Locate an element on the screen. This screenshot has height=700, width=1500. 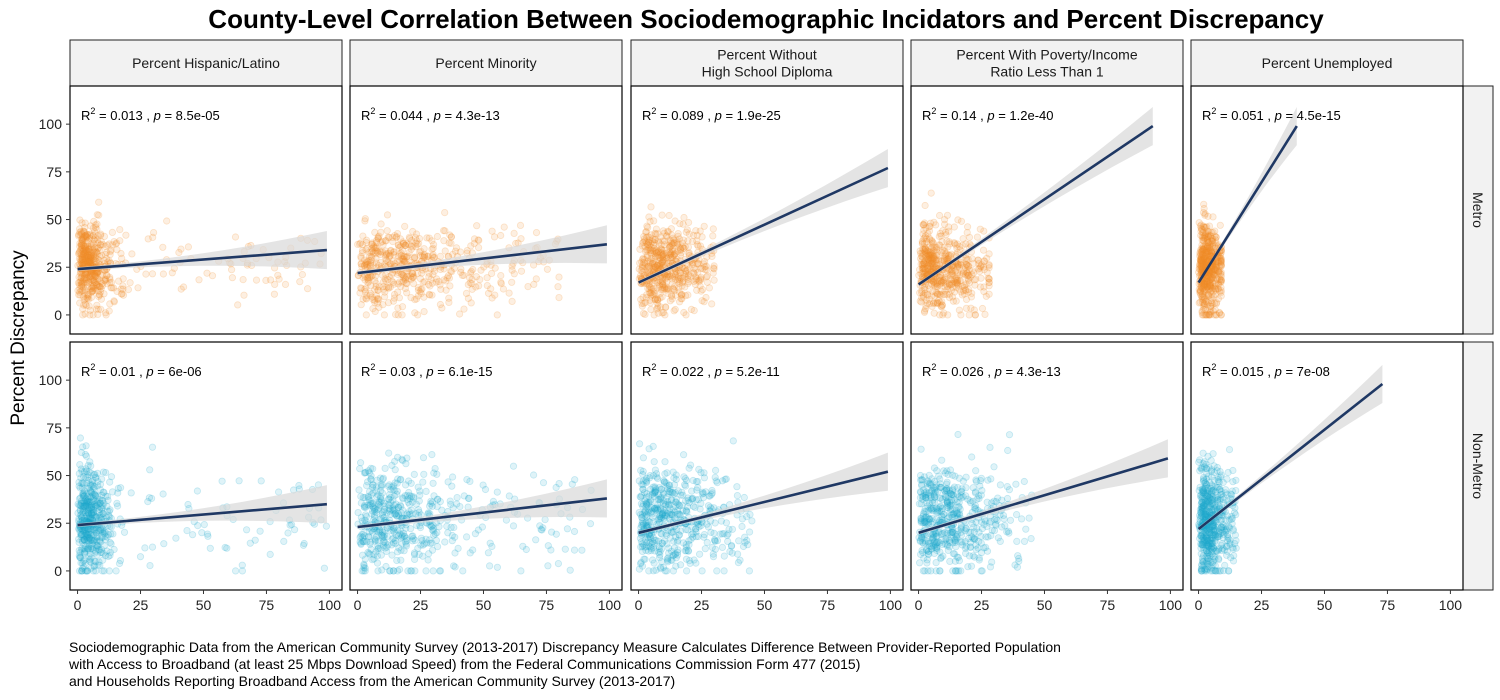
annotation-r2-value: = 0.01 , is located at coordinates (120, 371).